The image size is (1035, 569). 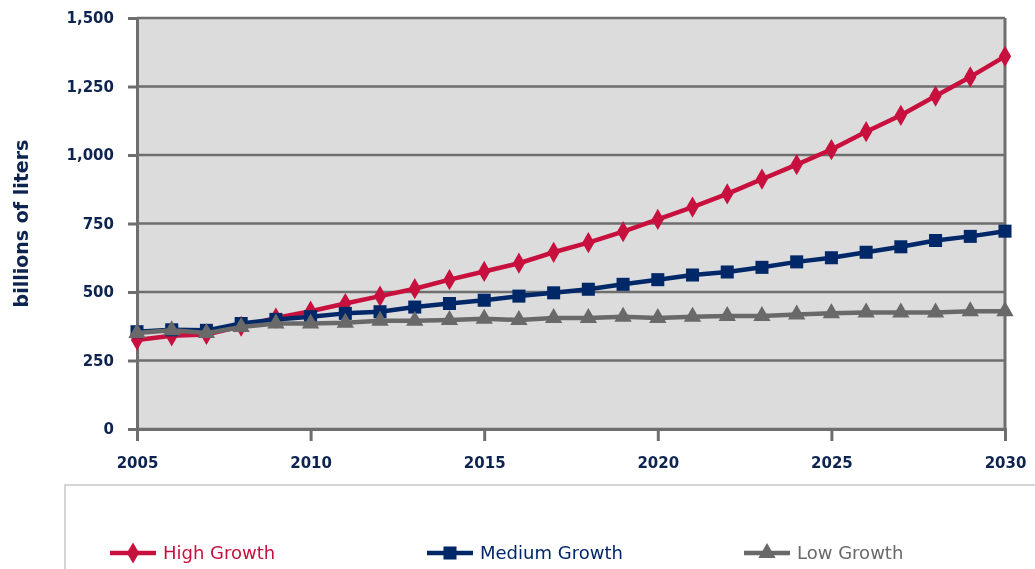 I want to click on x-tick-label: 2030, so click(x=1005, y=462).